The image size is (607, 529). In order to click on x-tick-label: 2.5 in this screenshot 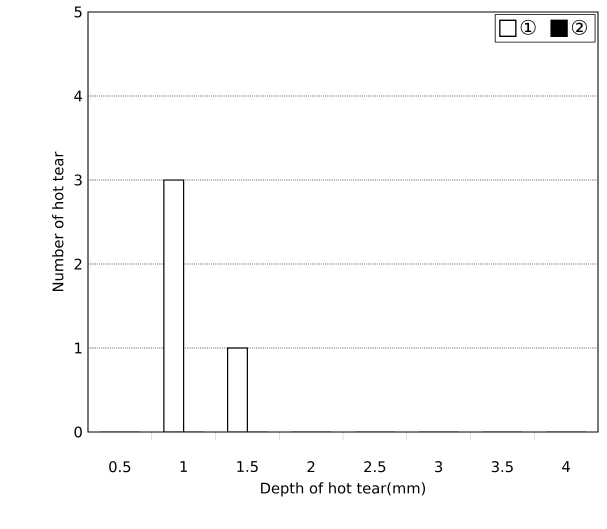, I will do `click(375, 466)`.